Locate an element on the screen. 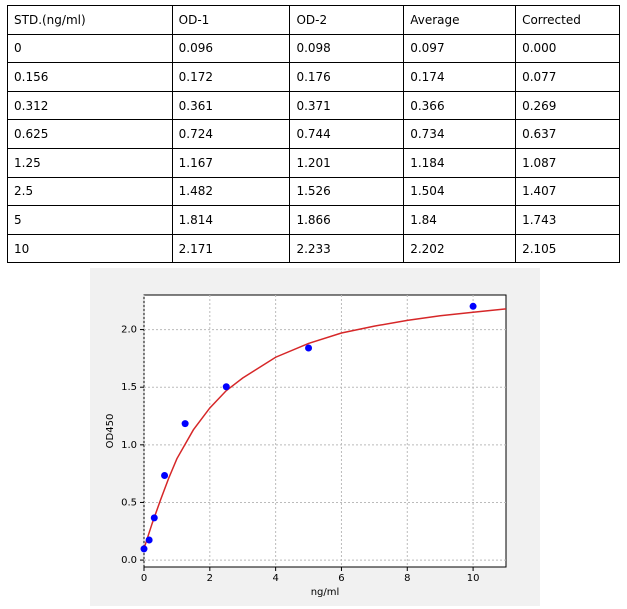 The width and height of the screenshot is (627, 609). table-cell: 1.184 is located at coordinates (460, 162).